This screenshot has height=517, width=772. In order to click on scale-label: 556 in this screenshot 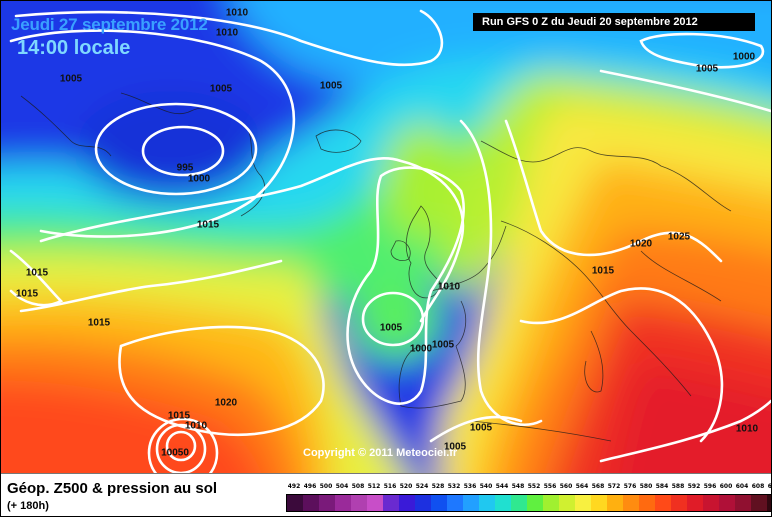, I will do `click(550, 486)`.